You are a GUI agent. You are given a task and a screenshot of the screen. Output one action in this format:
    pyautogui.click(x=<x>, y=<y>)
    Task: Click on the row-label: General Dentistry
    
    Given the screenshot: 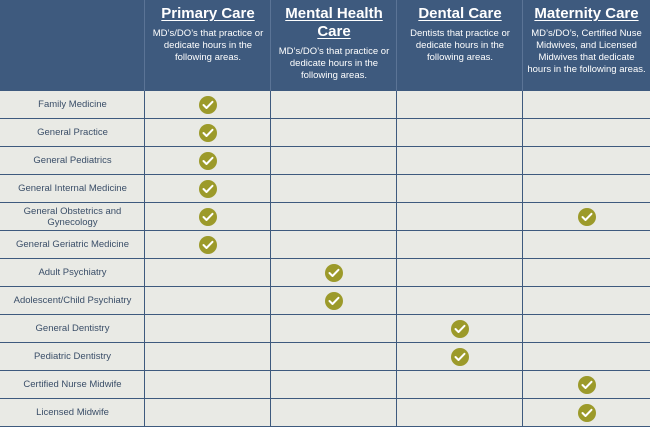 What is the action you would take?
    pyautogui.click(x=72, y=328)
    